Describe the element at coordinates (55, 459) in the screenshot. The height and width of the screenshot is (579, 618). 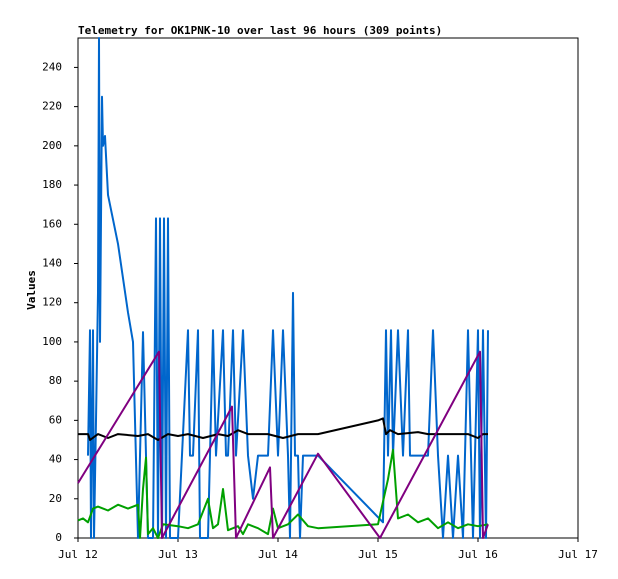
I see `y-tick-label: 40` at that location.